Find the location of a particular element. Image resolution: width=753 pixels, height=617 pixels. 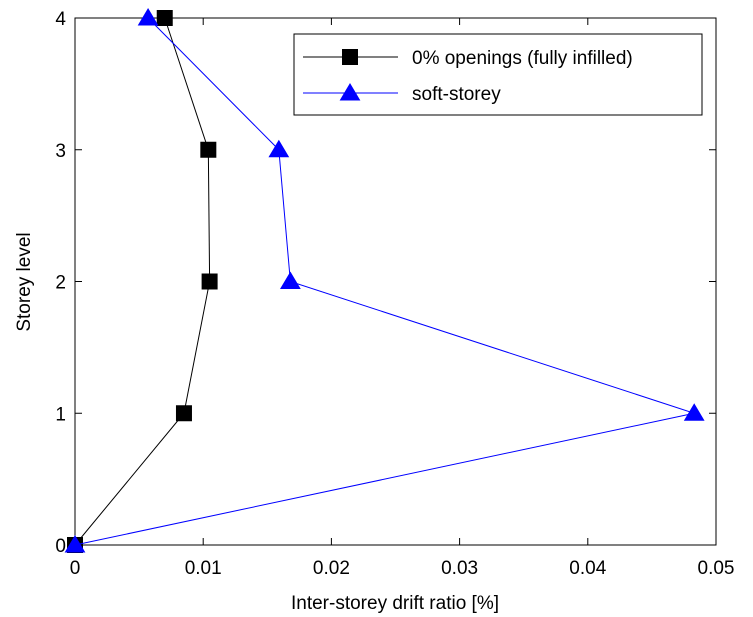

y-axis-label: Storey level is located at coordinates (24, 281).